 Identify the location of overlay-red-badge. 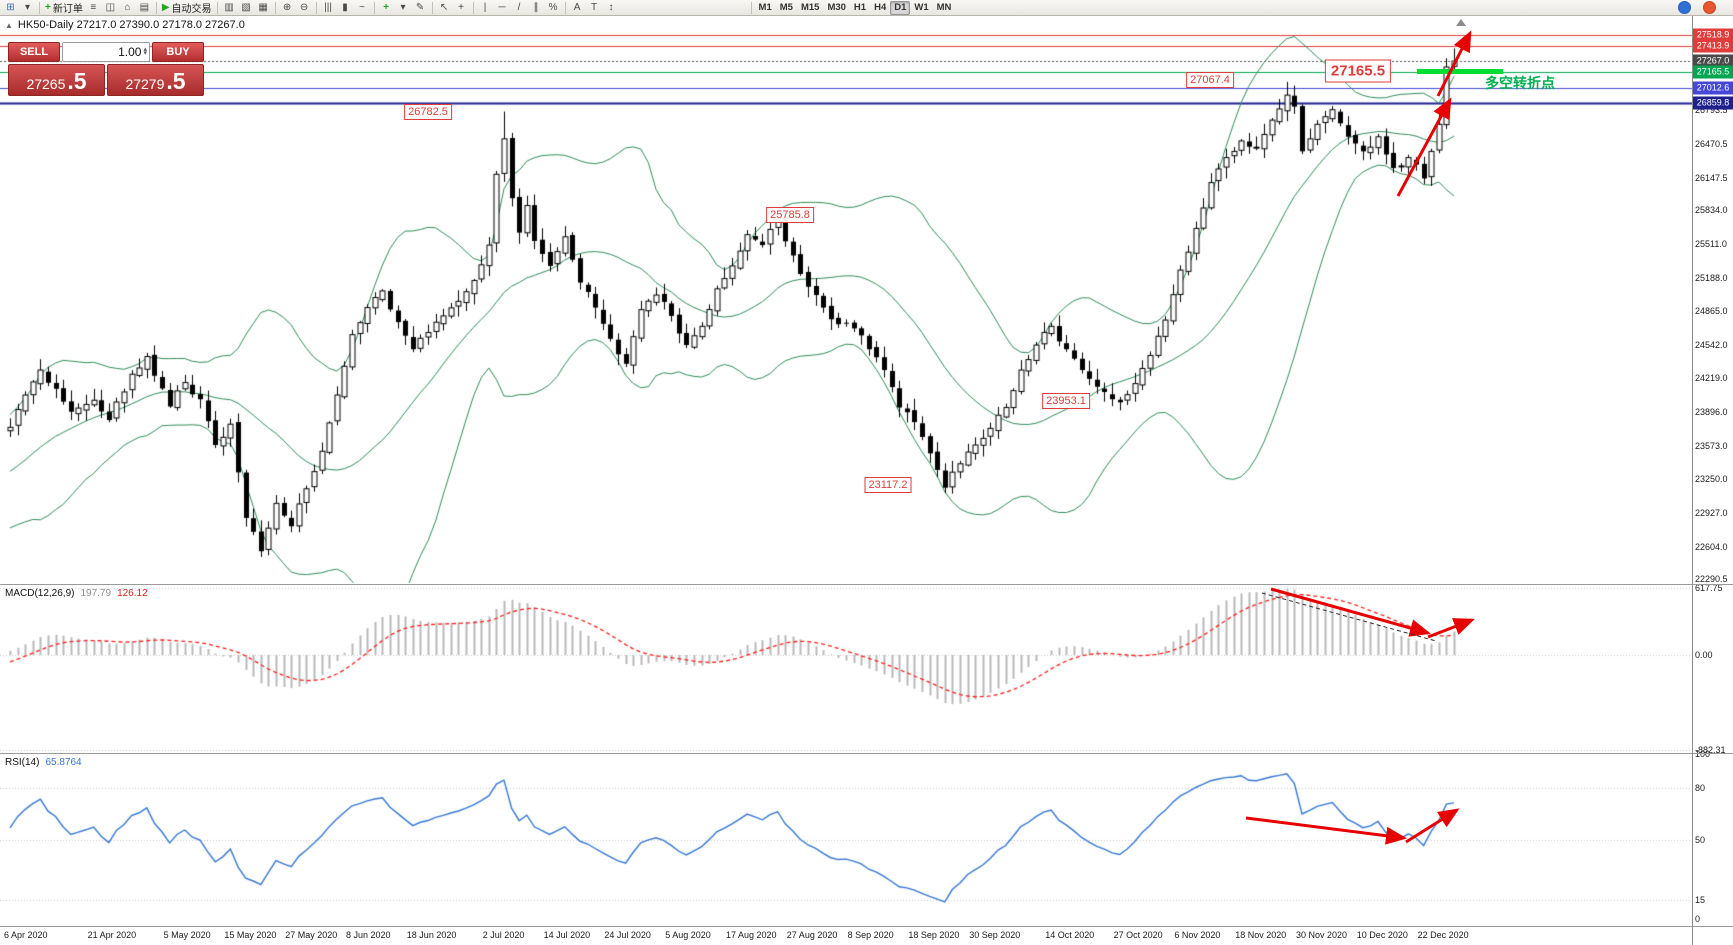
(1709, 7).